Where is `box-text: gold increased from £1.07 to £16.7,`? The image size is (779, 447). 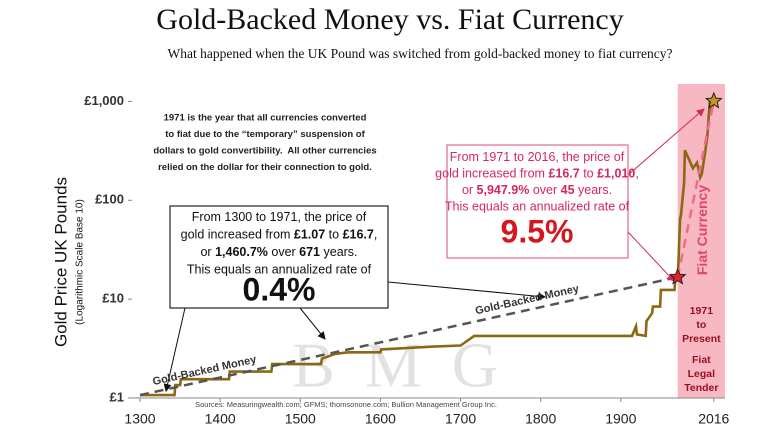 box-text: gold increased from £1.07 to £16.7, is located at coordinates (279, 235).